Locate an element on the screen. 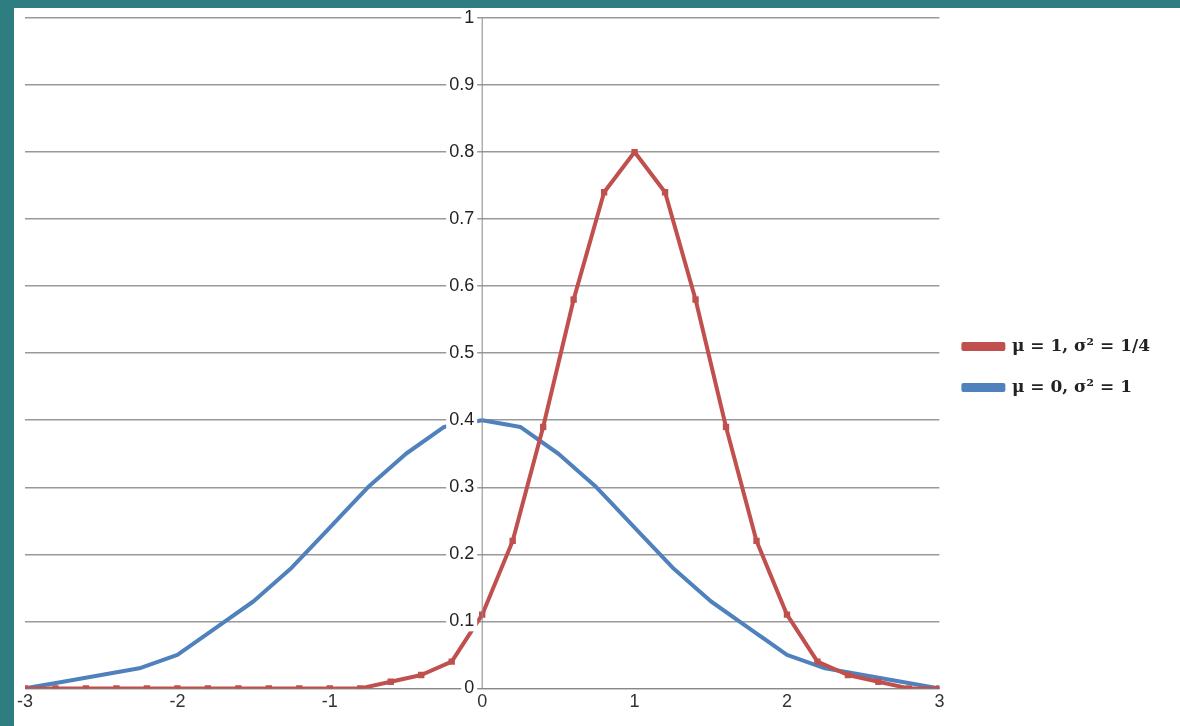 This screenshot has width=1180, height=726. y-tick-label: 0.9 is located at coordinates (462, 84).